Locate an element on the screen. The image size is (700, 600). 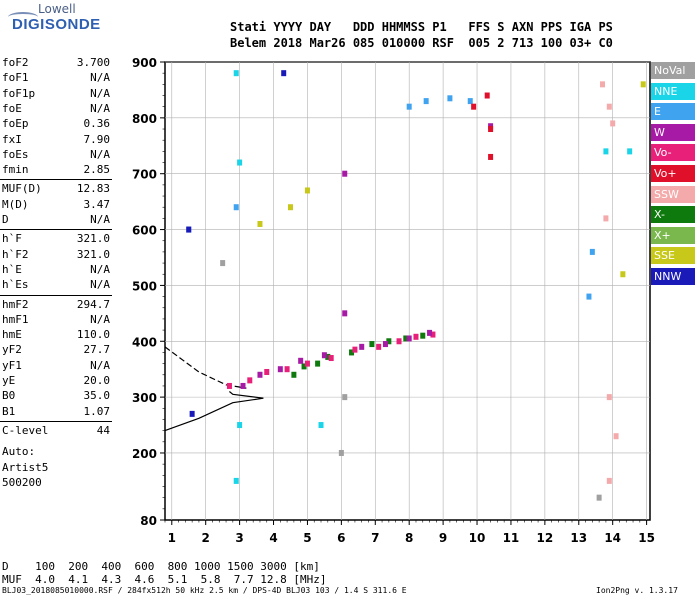
legend-item: NoVal is located at coordinates (673, 70).